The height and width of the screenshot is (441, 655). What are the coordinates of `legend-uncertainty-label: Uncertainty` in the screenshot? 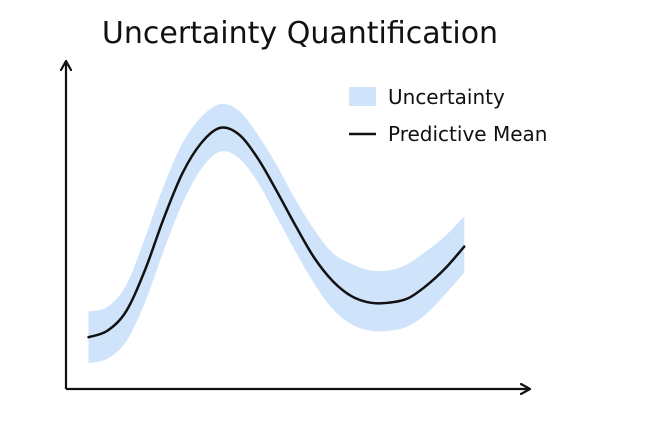 It's located at (446, 97).